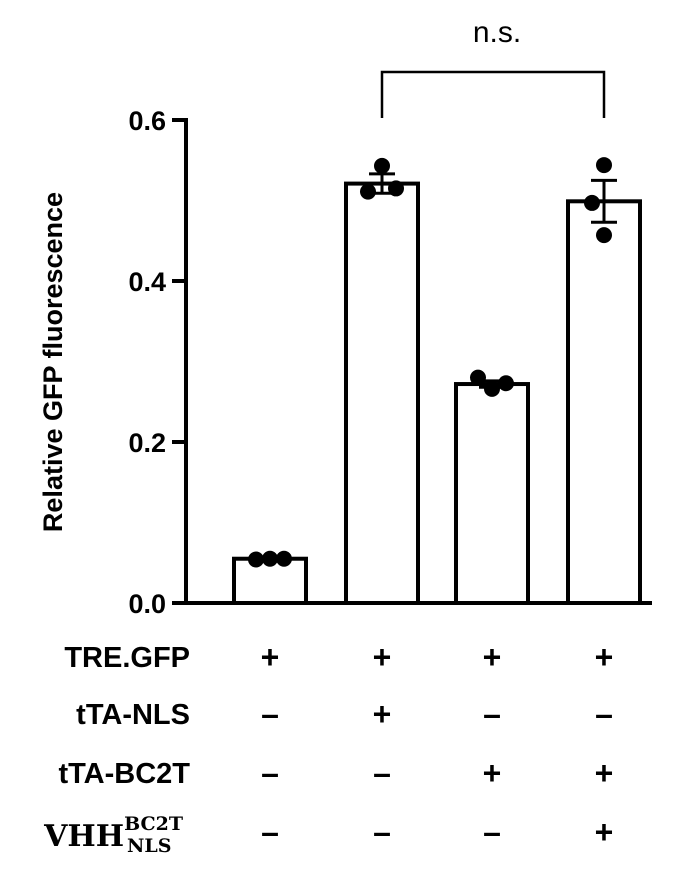  I want to click on y-tick-label: 0.0, so click(147, 604).